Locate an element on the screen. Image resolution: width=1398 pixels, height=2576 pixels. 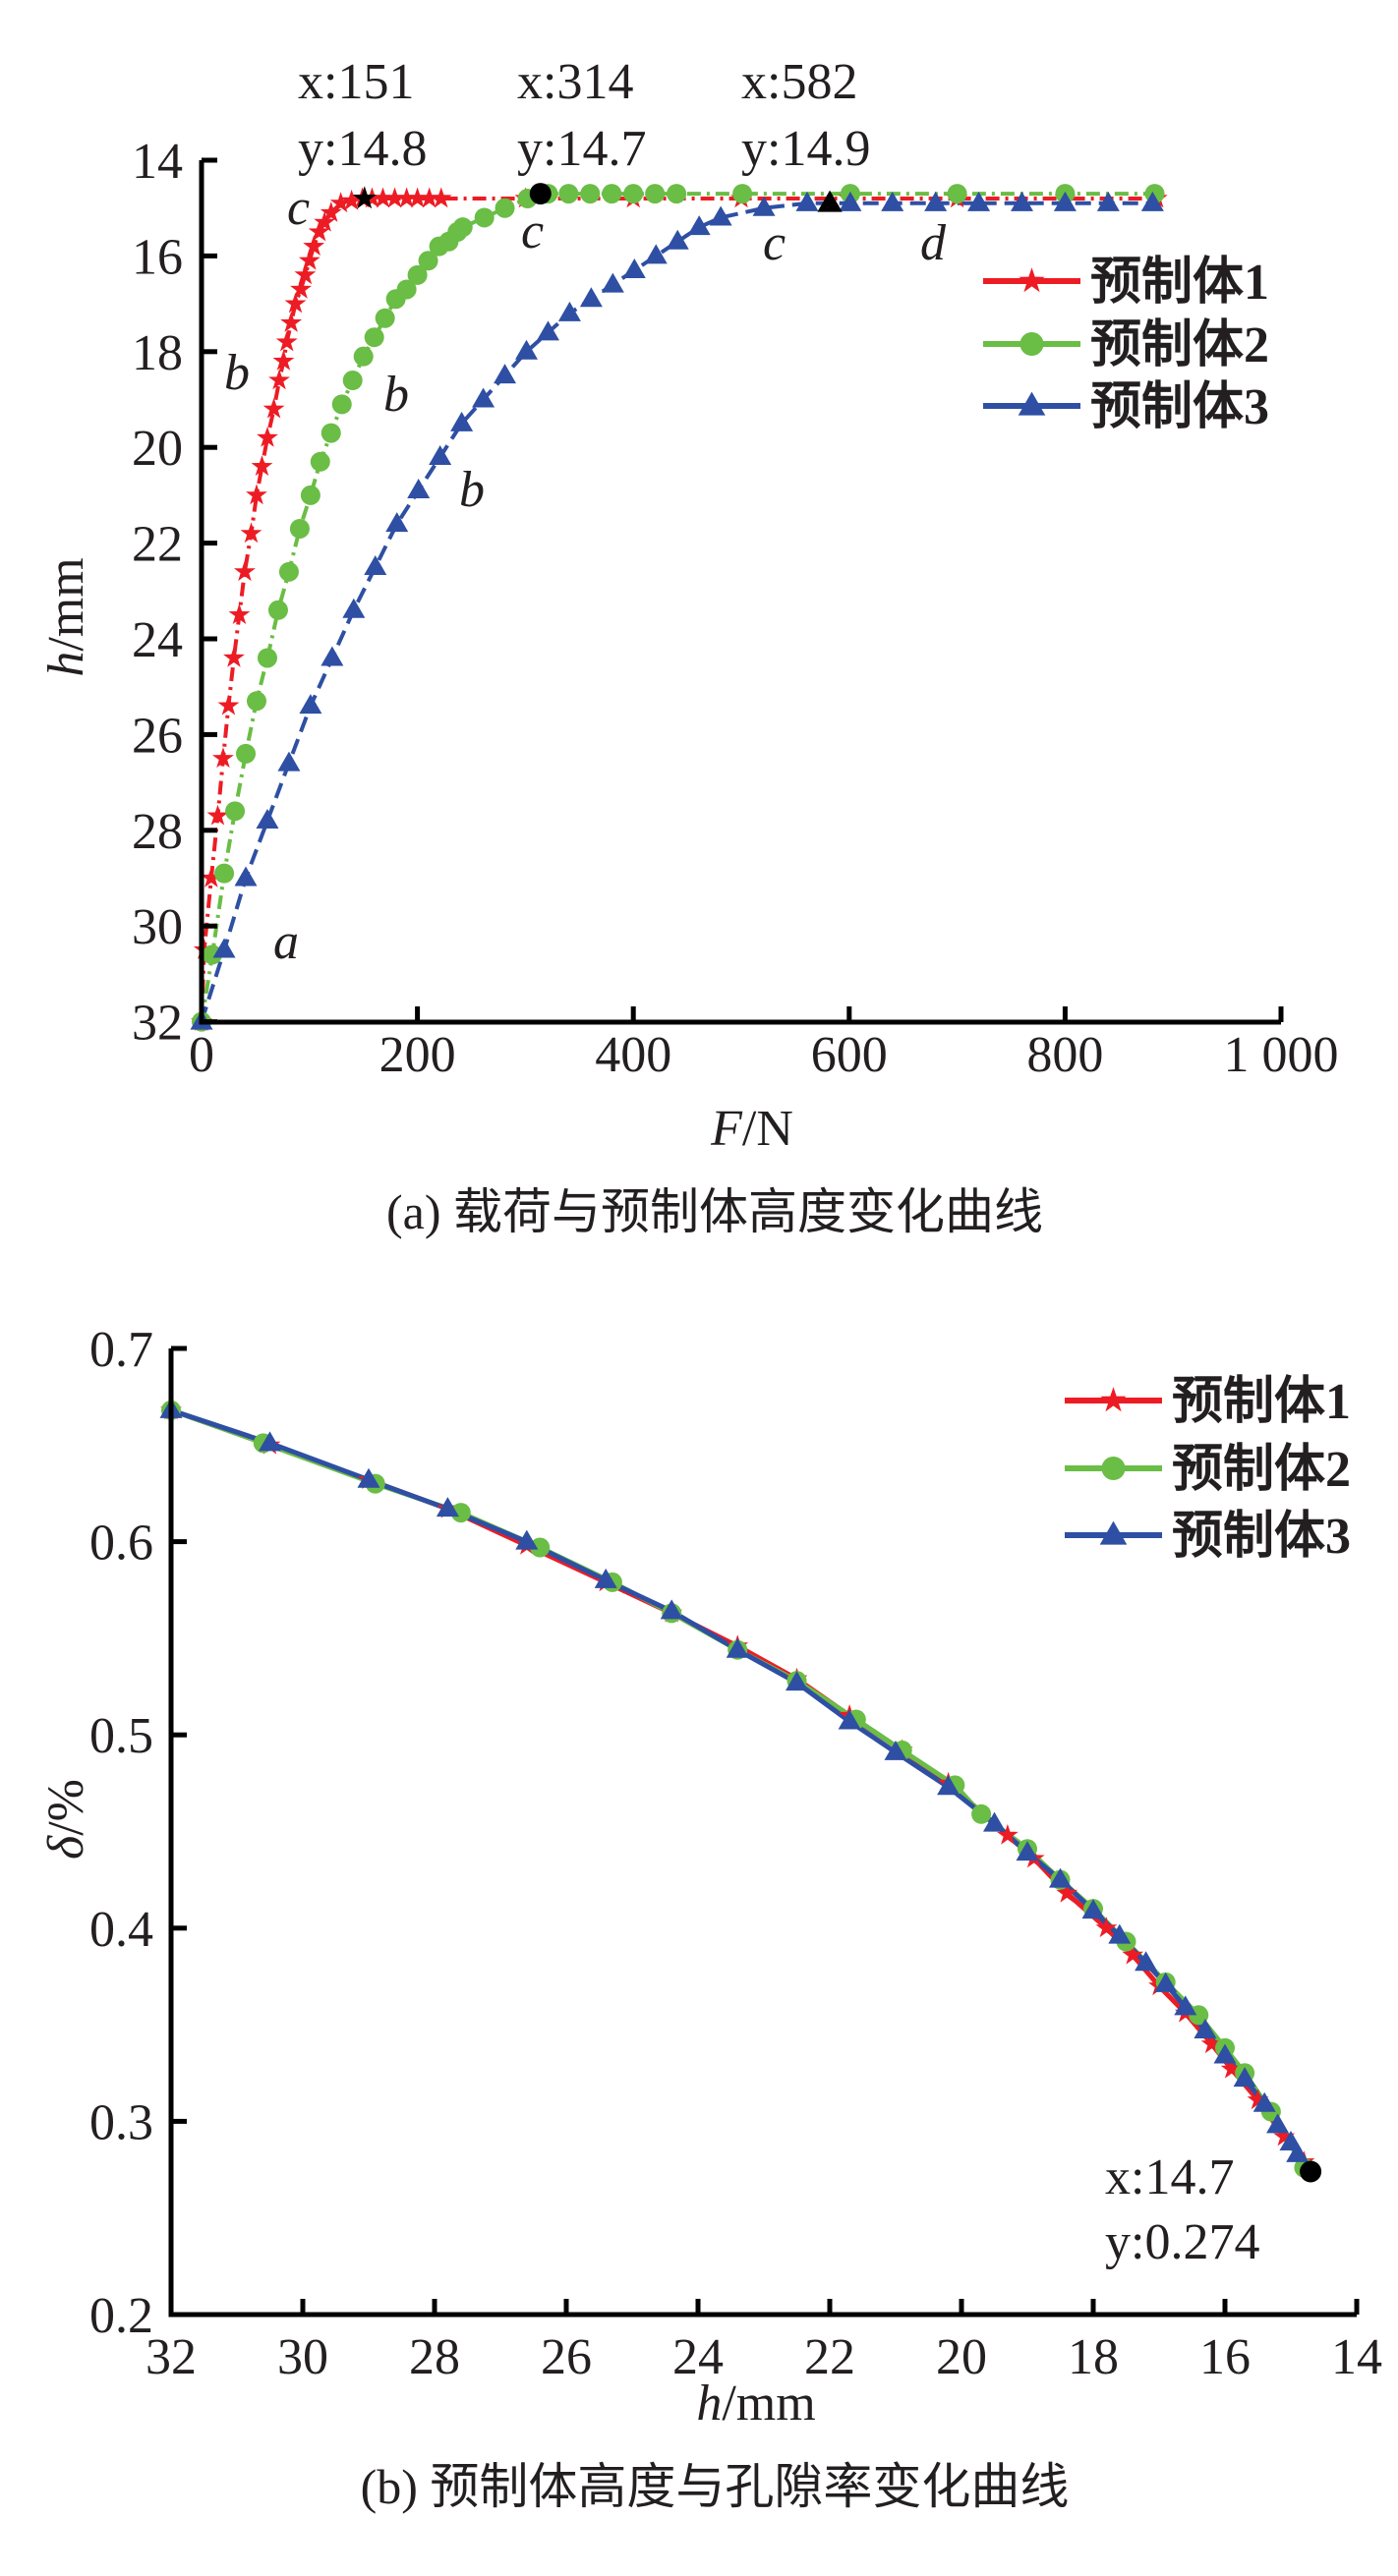
legend-label-2: 预制体2 is located at coordinates (1261, 1470).